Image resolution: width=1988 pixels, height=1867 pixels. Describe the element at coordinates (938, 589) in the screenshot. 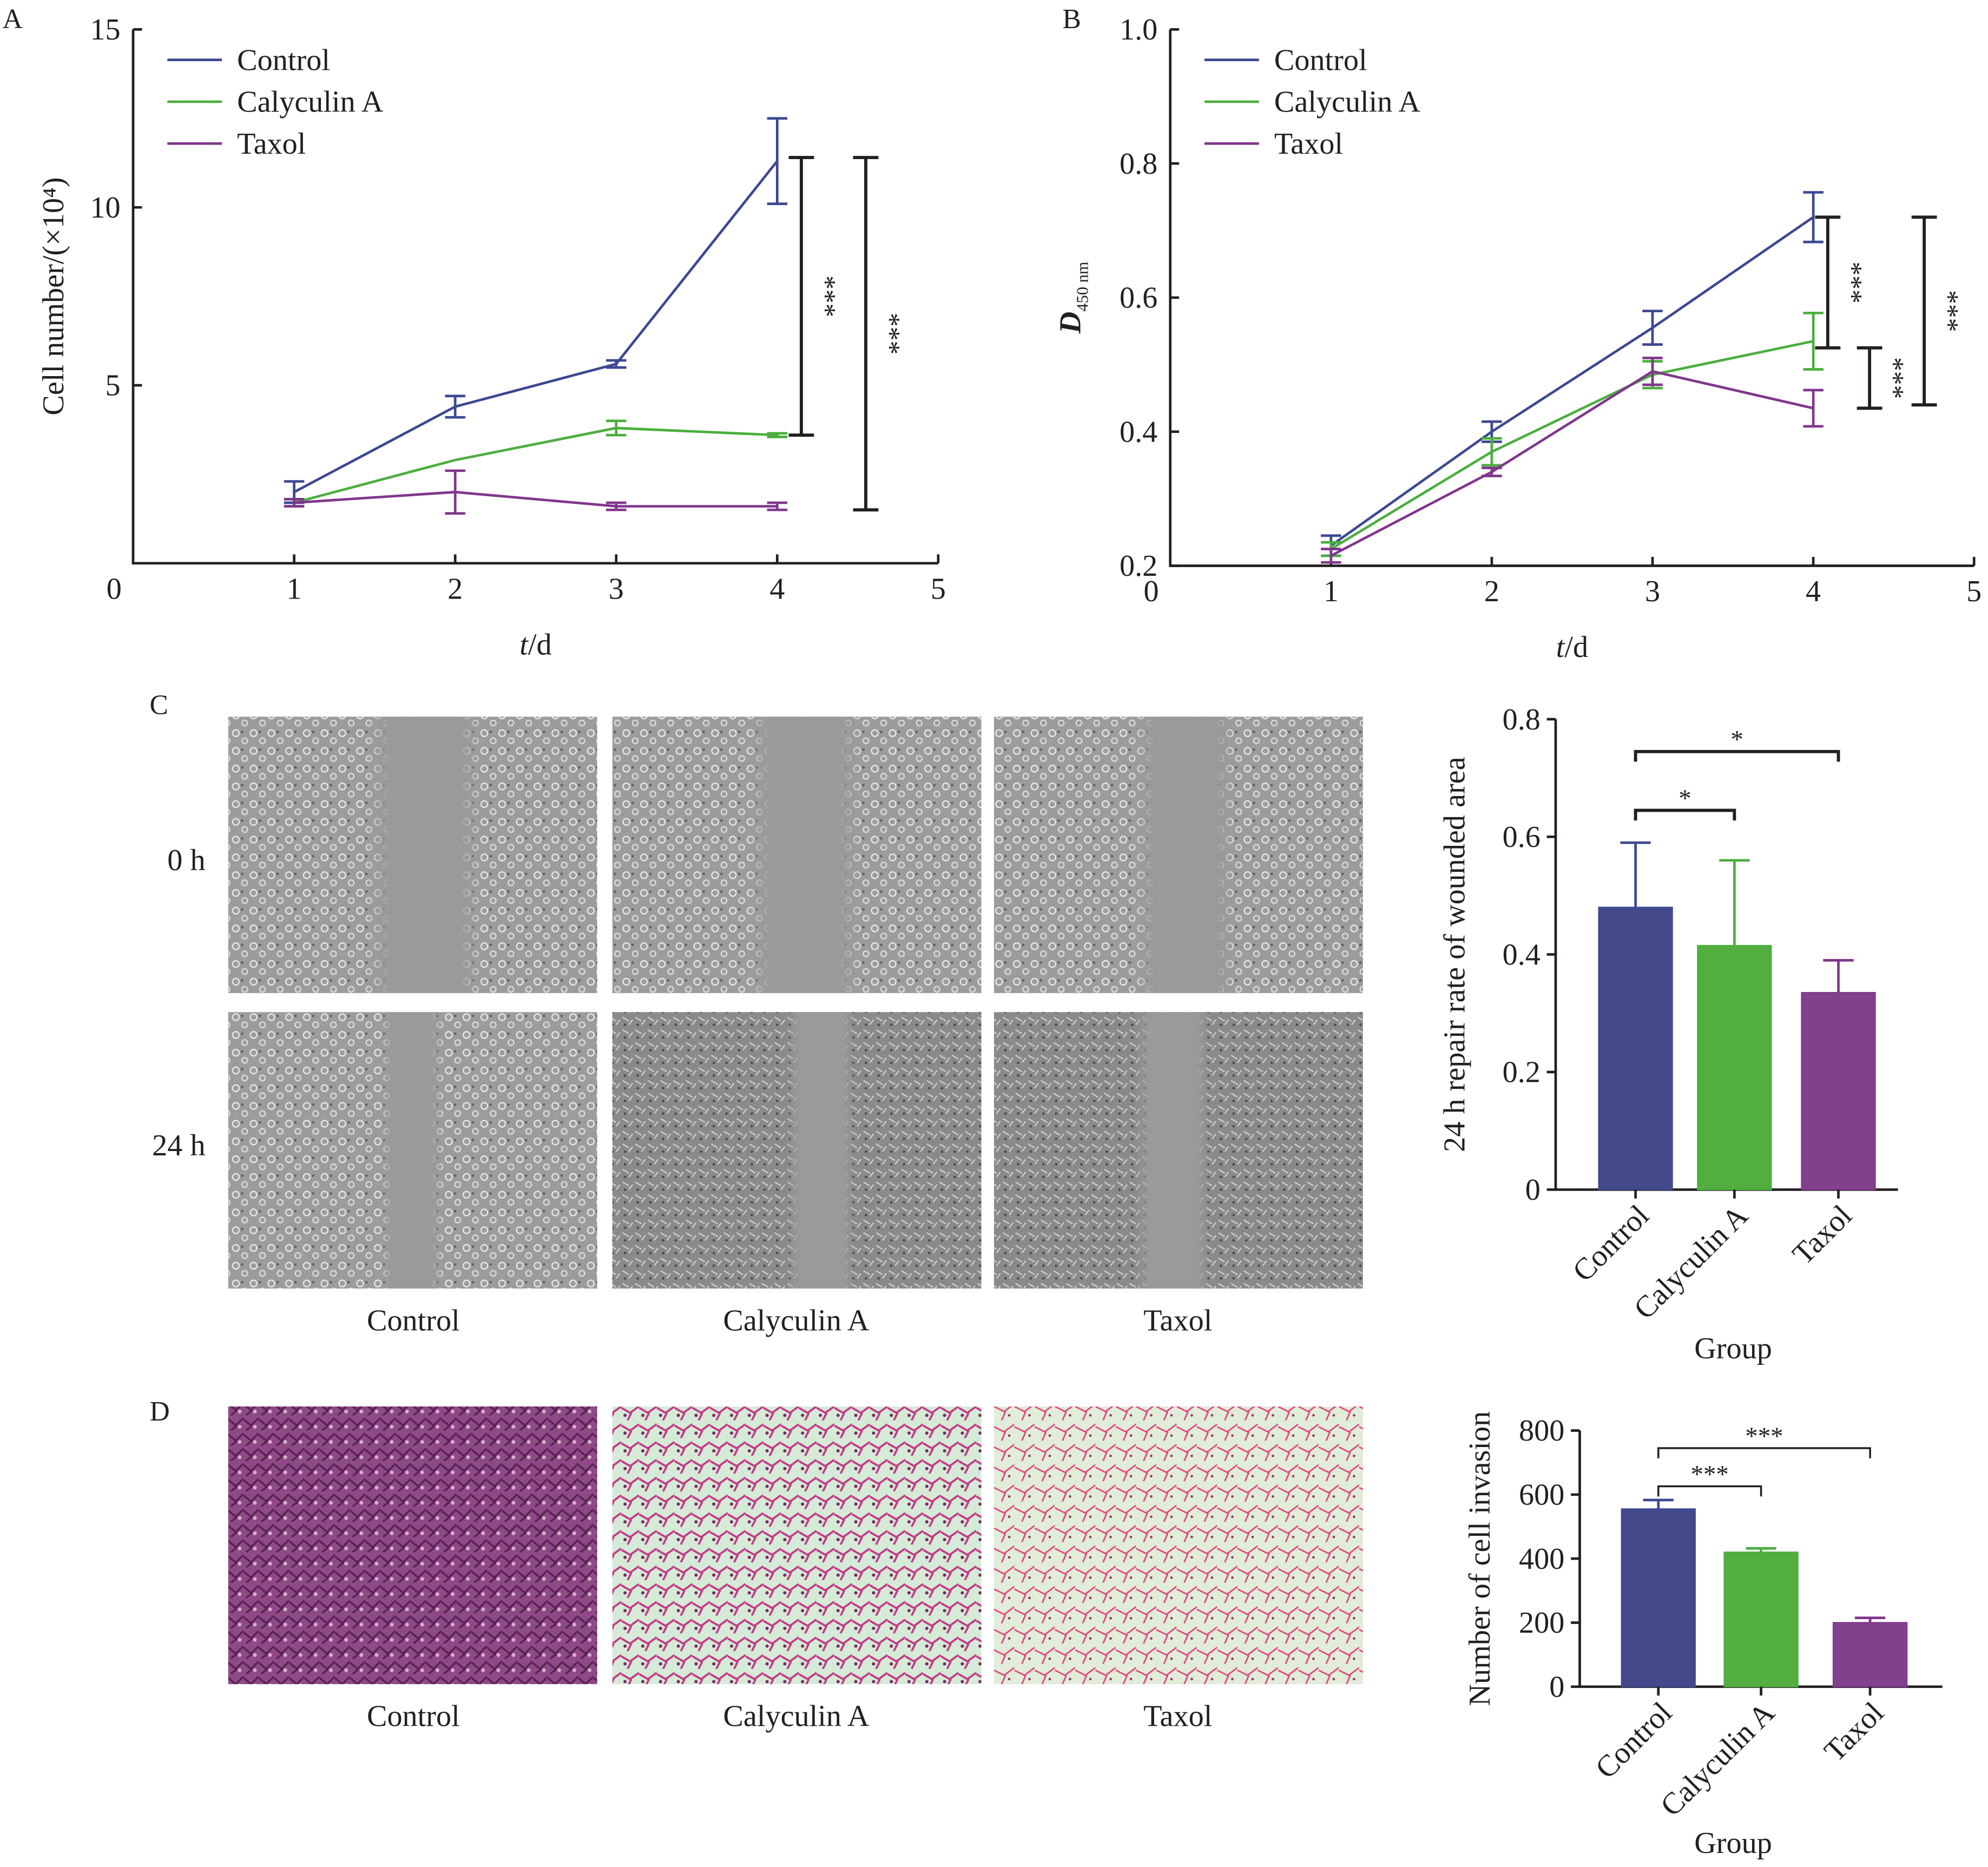

I see `x-tick-label: 5` at that location.